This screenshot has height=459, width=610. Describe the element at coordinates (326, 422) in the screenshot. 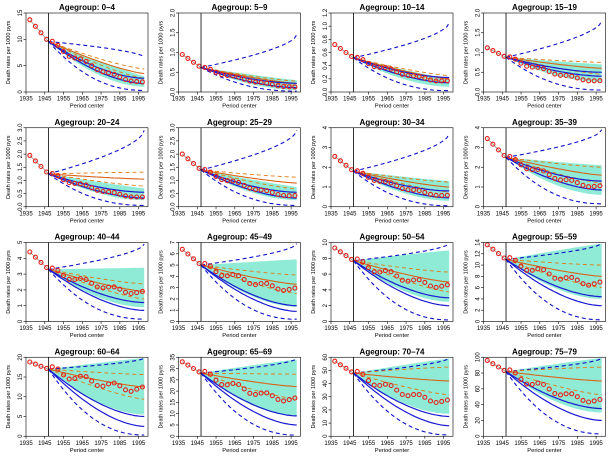

I see `y-tick-label: 10` at that location.